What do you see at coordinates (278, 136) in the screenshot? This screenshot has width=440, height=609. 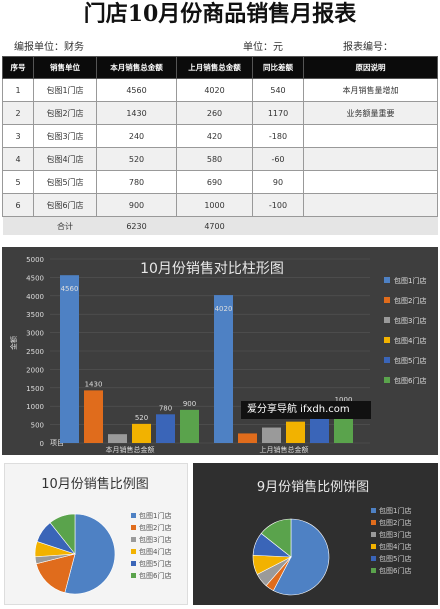 I see `table-cell: -180` at bounding box center [278, 136].